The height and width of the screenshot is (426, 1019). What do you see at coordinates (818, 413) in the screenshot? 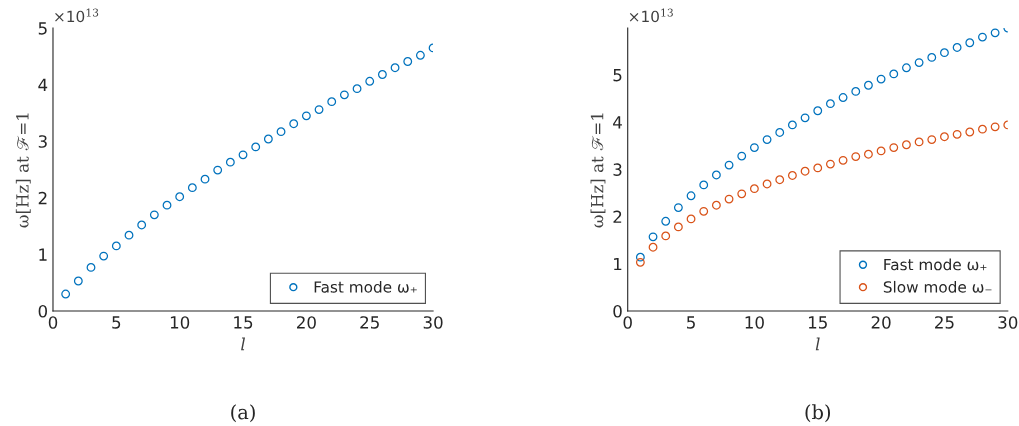
I see `text: (b)` at bounding box center [818, 413].